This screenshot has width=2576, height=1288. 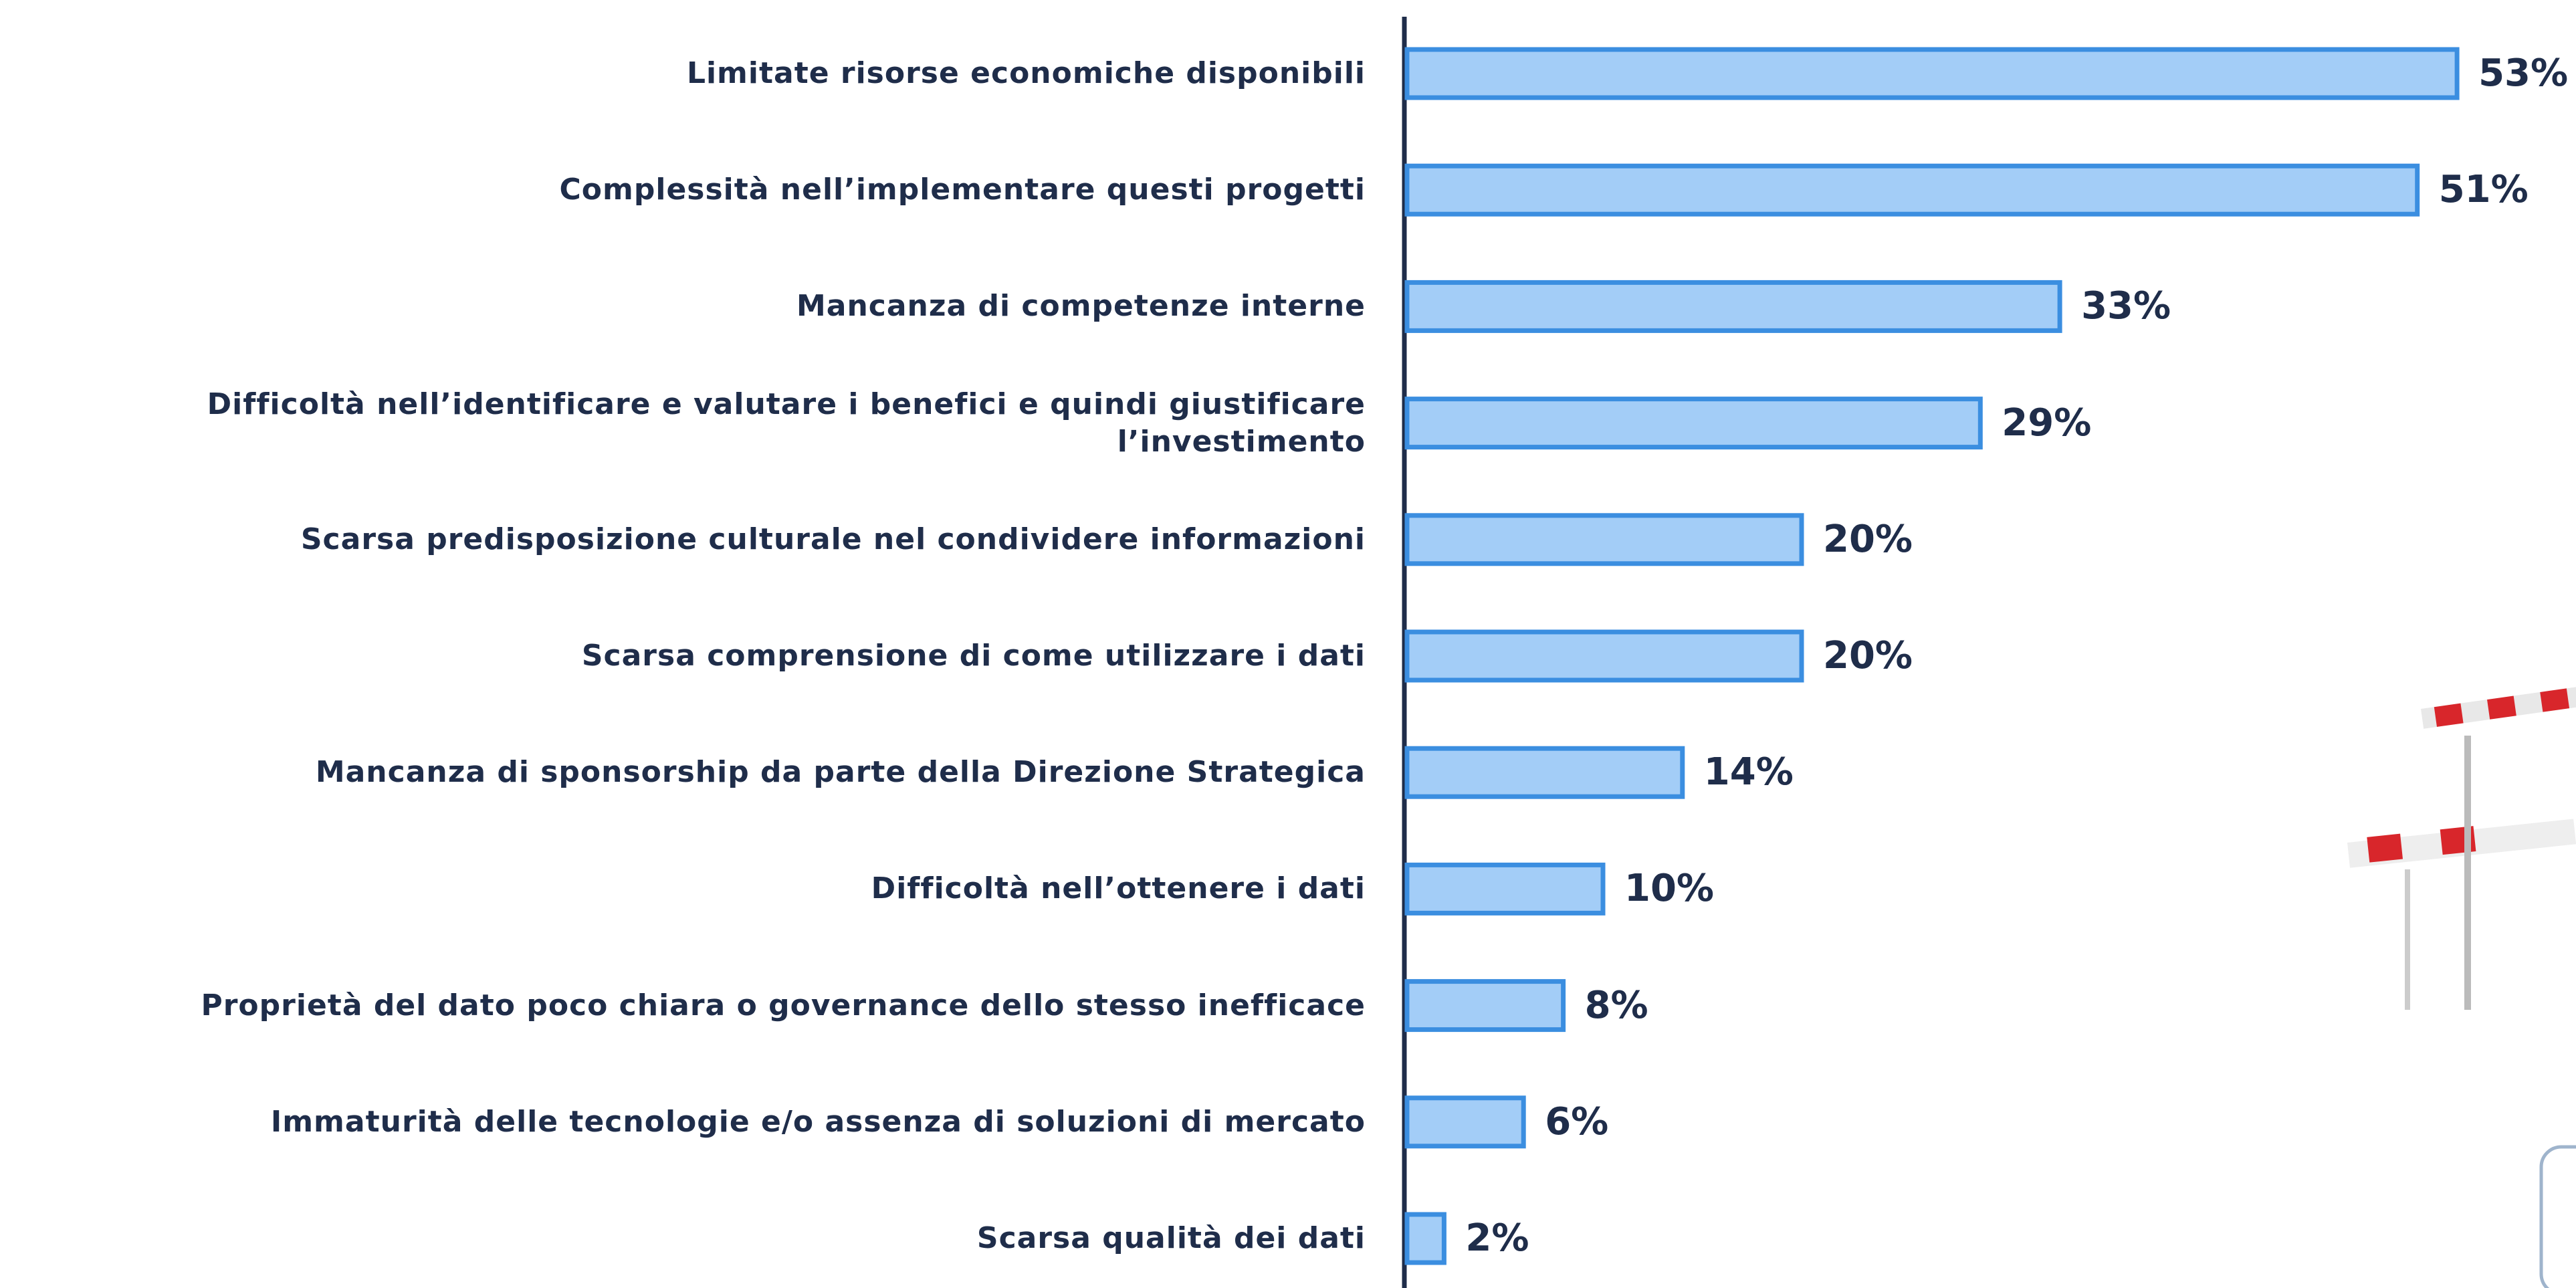 What do you see at coordinates (1748, 772) in the screenshot?
I see `value-label: 14%` at bounding box center [1748, 772].